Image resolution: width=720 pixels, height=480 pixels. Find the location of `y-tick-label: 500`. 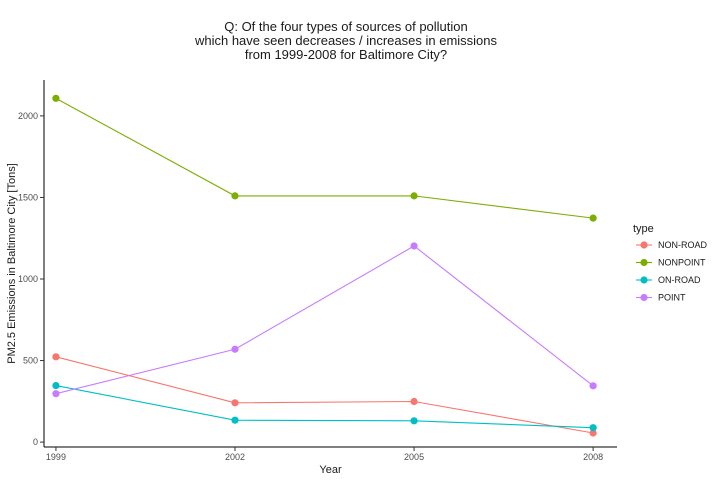

y-tick-label: 500 is located at coordinates (30, 361).